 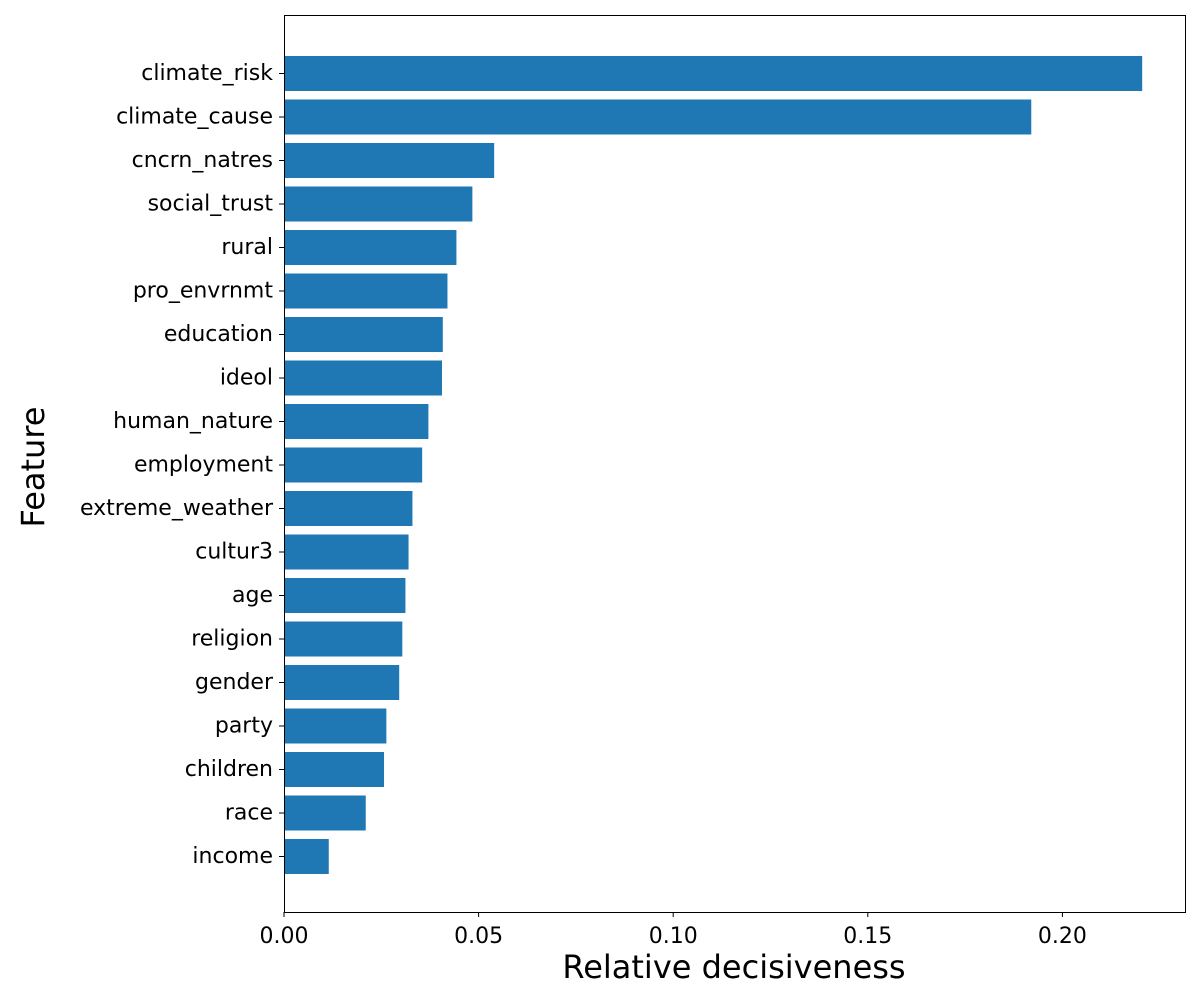 What do you see at coordinates (325, 813) in the screenshot?
I see `bar-race` at bounding box center [325, 813].